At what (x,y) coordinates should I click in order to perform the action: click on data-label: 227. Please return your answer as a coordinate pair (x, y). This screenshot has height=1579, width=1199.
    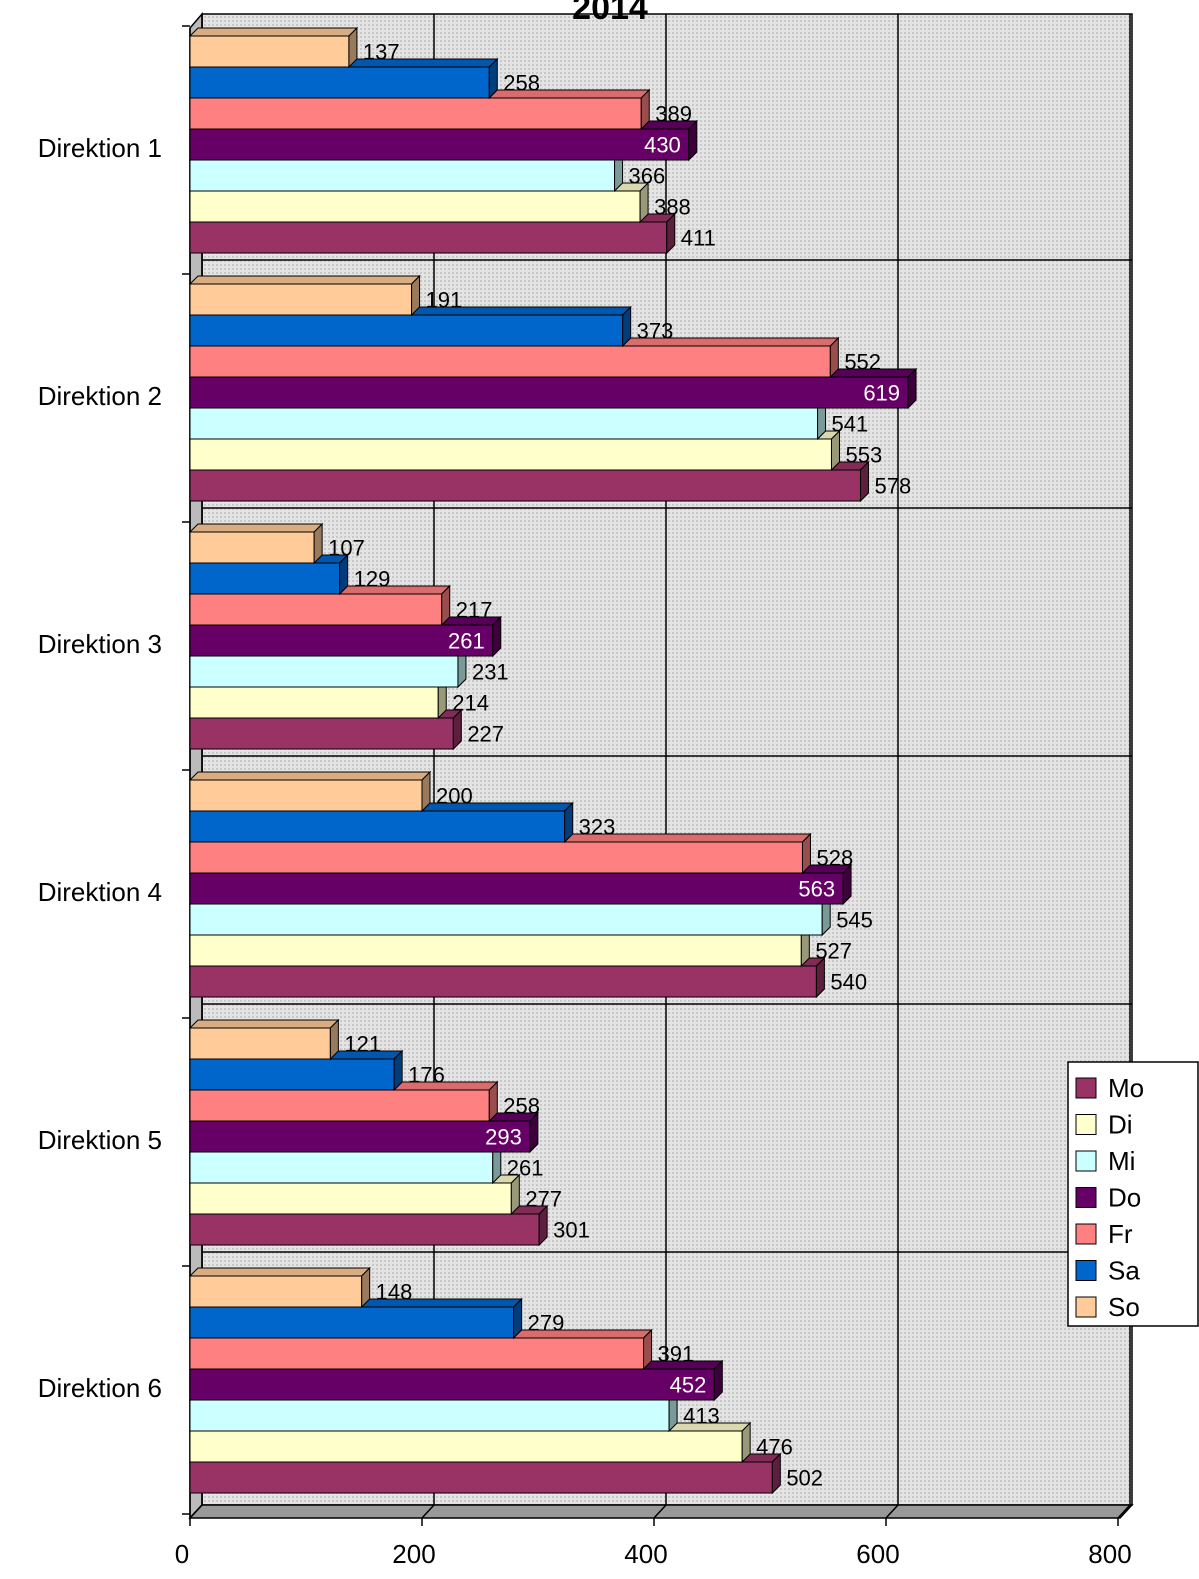
    Looking at the image, I should click on (485, 733).